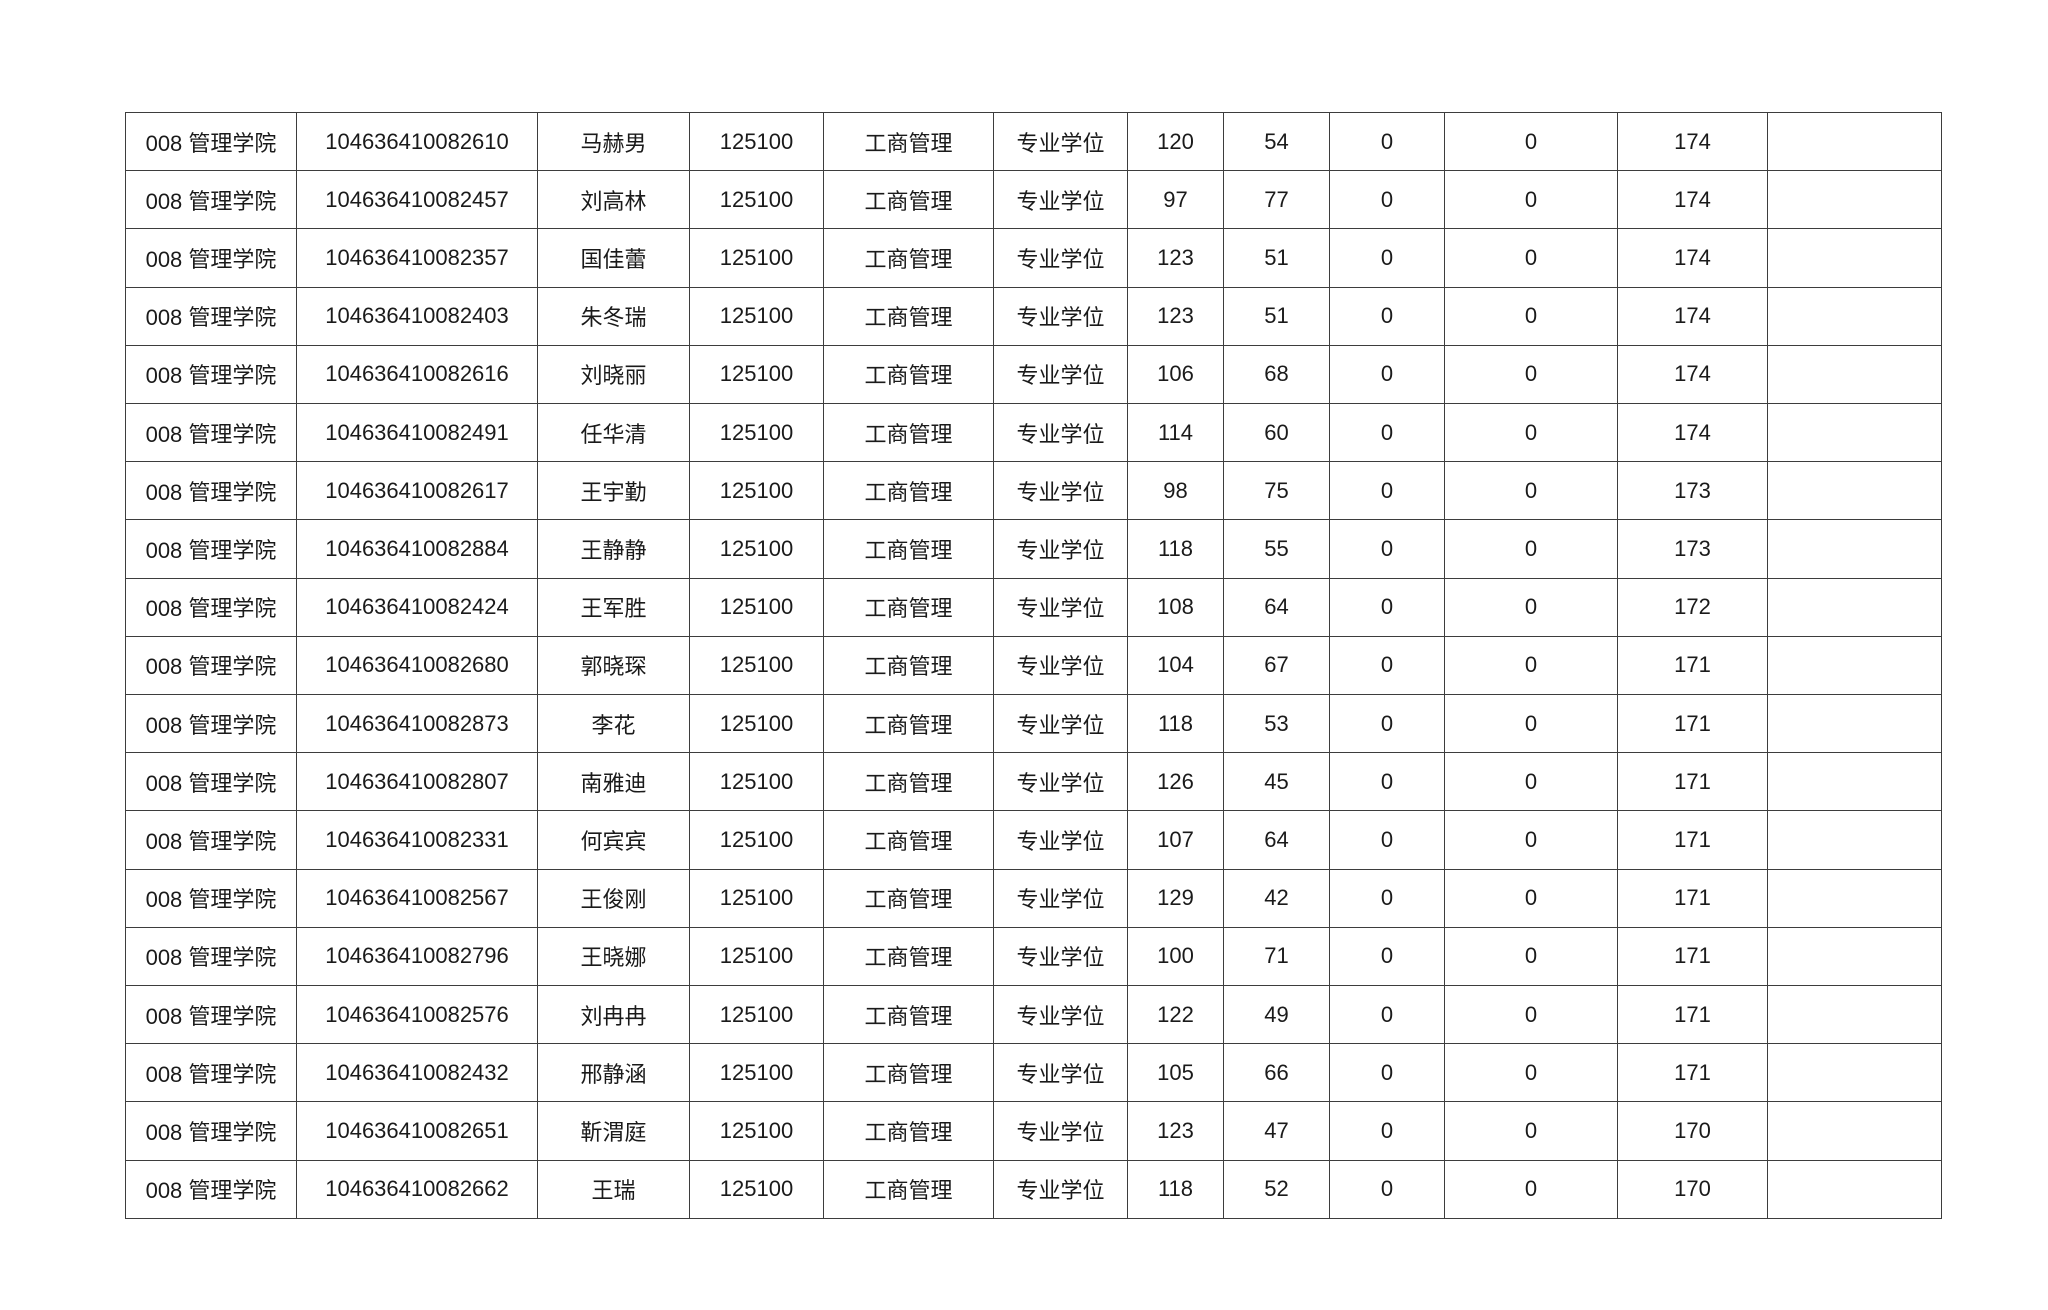 The image size is (2048, 1310). What do you see at coordinates (1276, 549) in the screenshot?
I see `cell-score2: 55` at bounding box center [1276, 549].